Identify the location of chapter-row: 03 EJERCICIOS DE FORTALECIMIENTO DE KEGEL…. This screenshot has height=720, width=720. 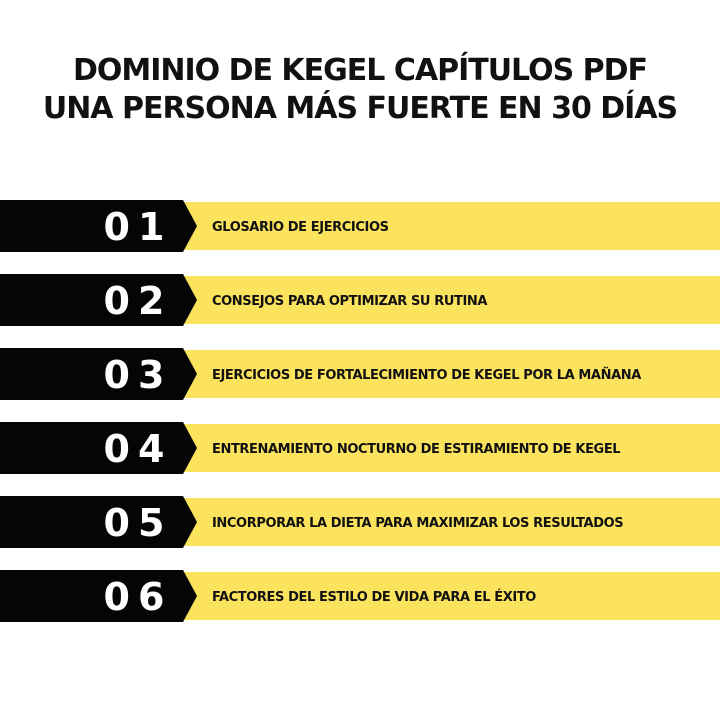
(360, 374).